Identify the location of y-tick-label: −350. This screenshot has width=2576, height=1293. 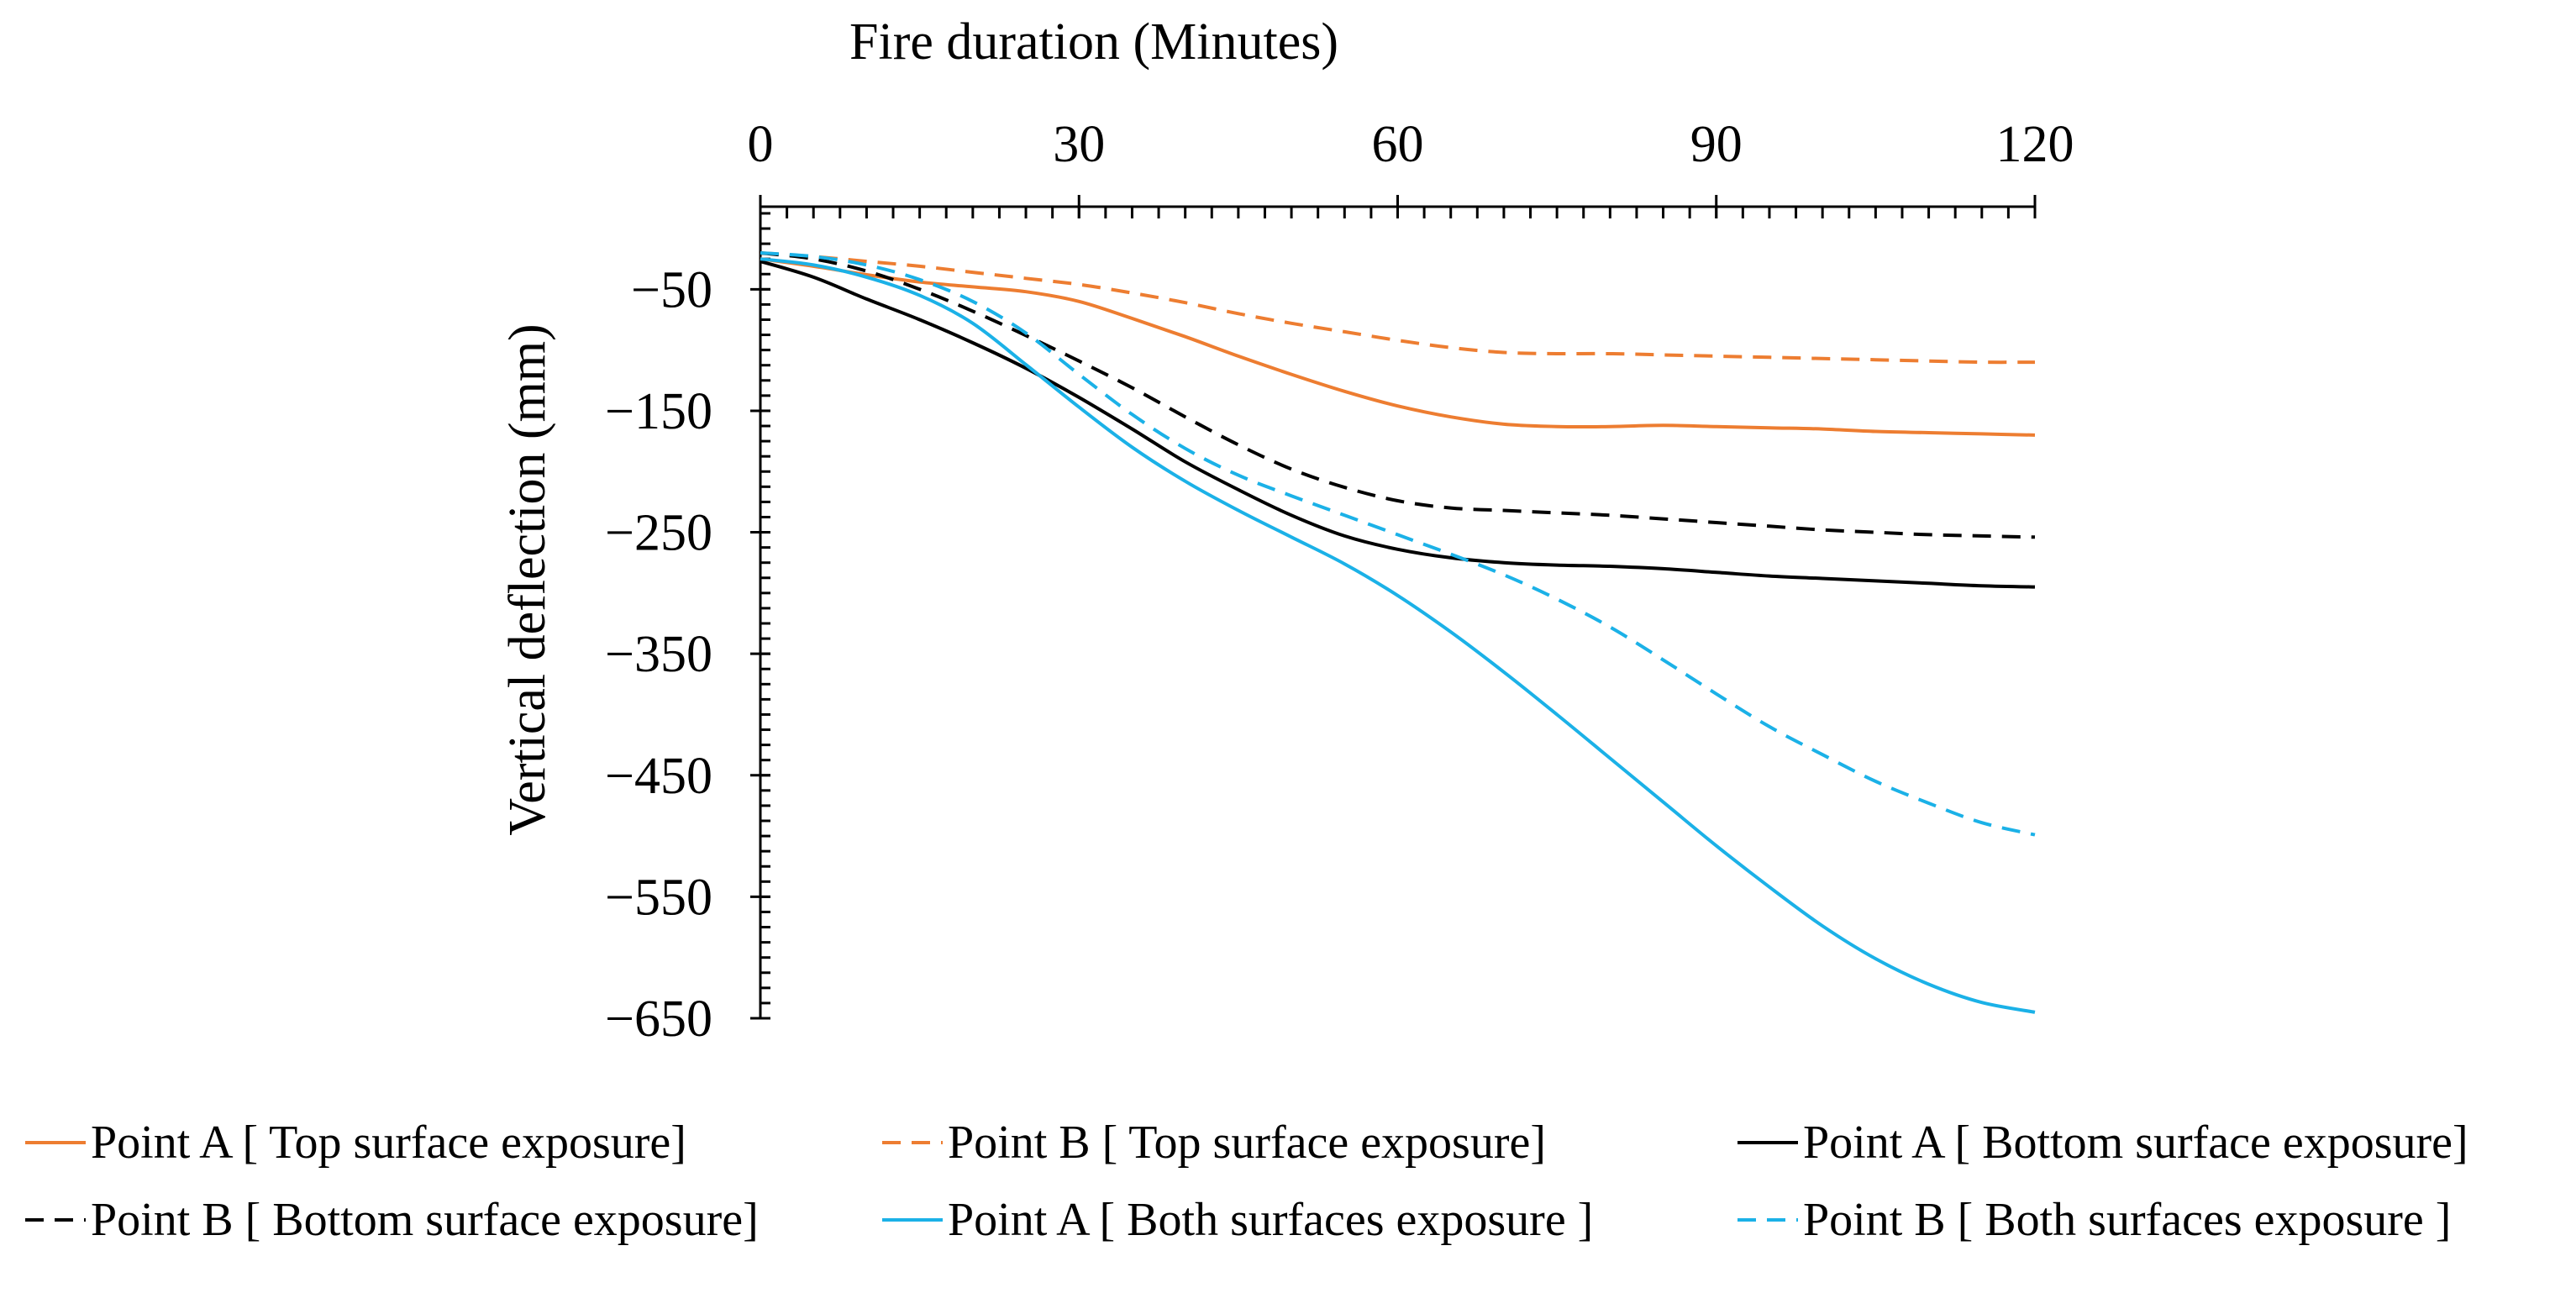
(658, 654).